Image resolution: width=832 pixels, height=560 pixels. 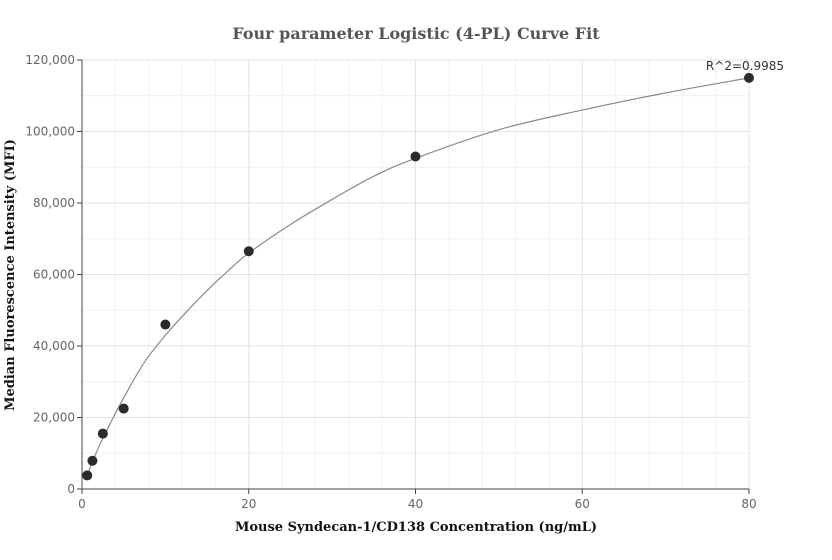 I want to click on x-tick-label: 20, so click(x=248, y=504).